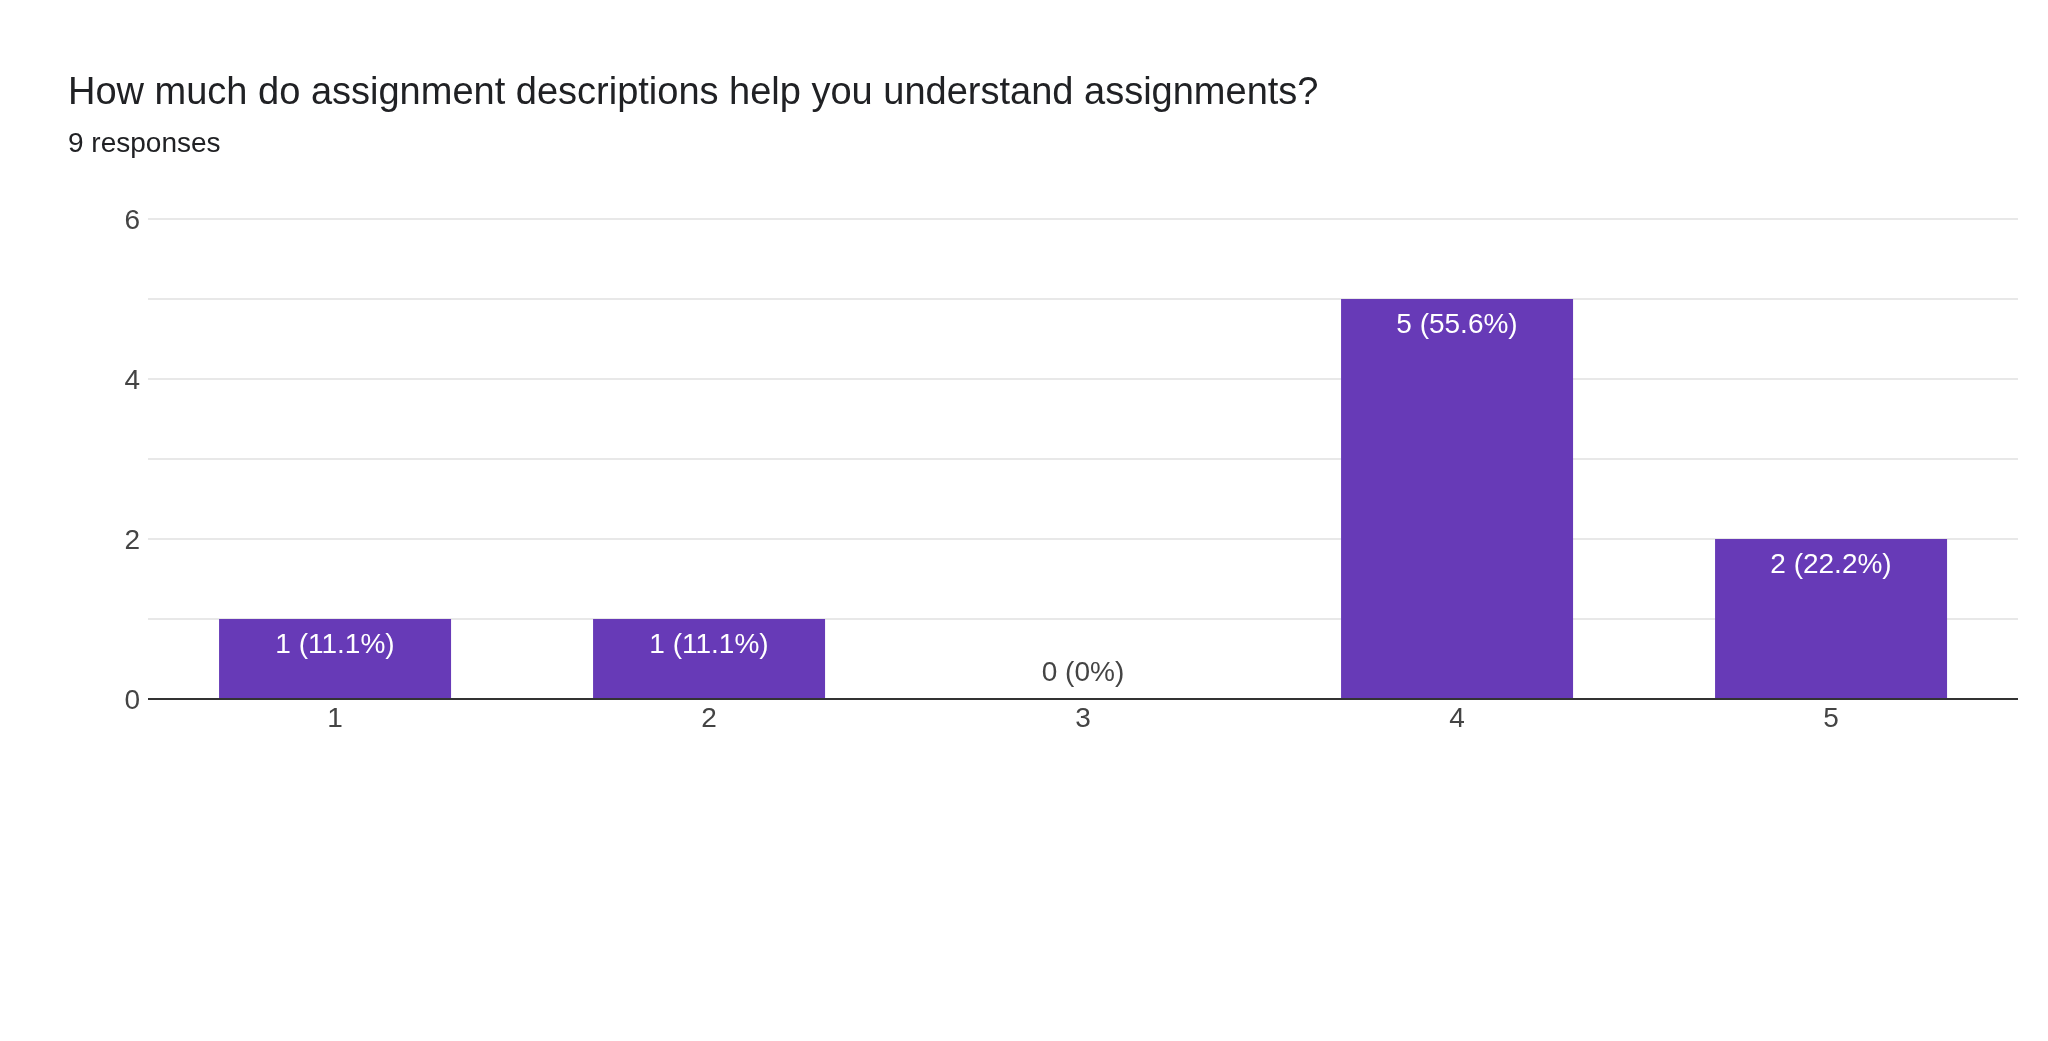  What do you see at coordinates (335, 717) in the screenshot?
I see `x-tick-label: 1` at bounding box center [335, 717].